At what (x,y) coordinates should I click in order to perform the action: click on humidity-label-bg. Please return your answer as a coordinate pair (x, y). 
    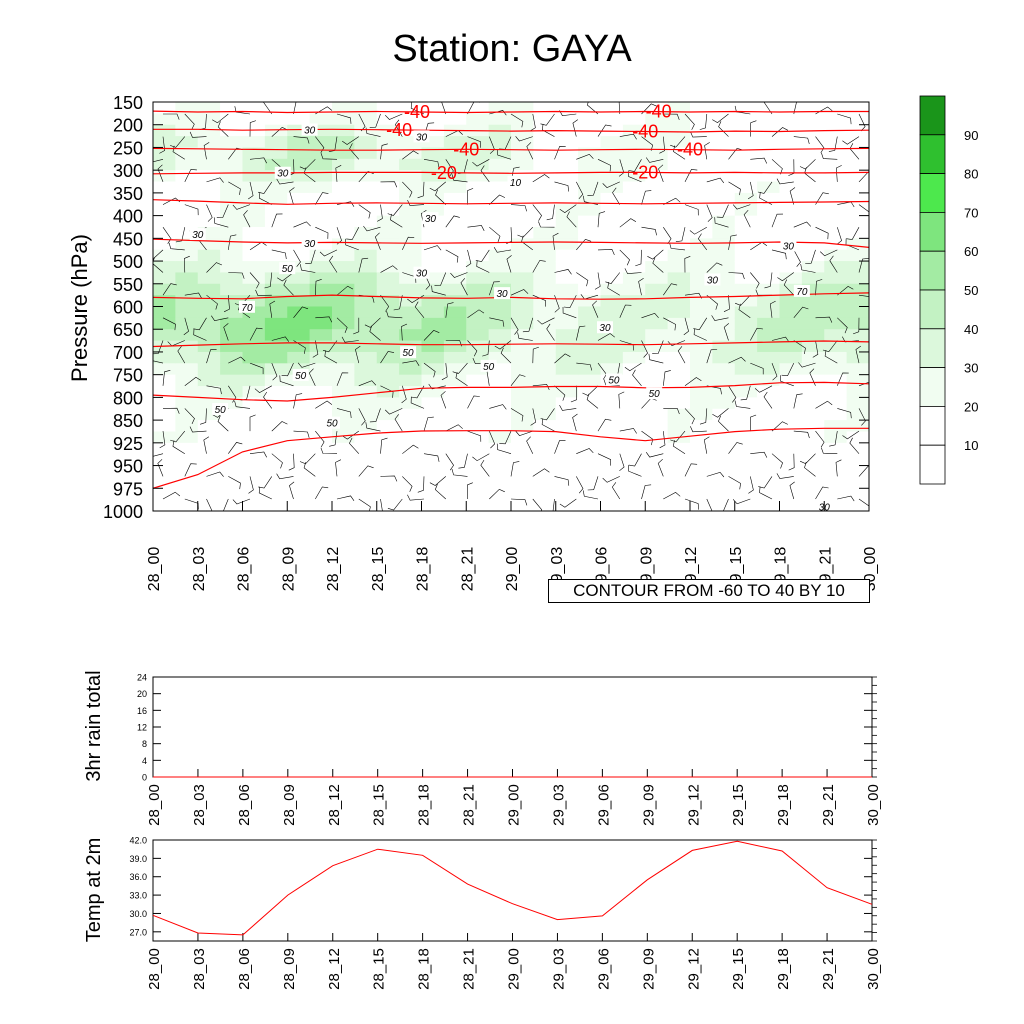
    Looking at the image, I should click on (604, 327).